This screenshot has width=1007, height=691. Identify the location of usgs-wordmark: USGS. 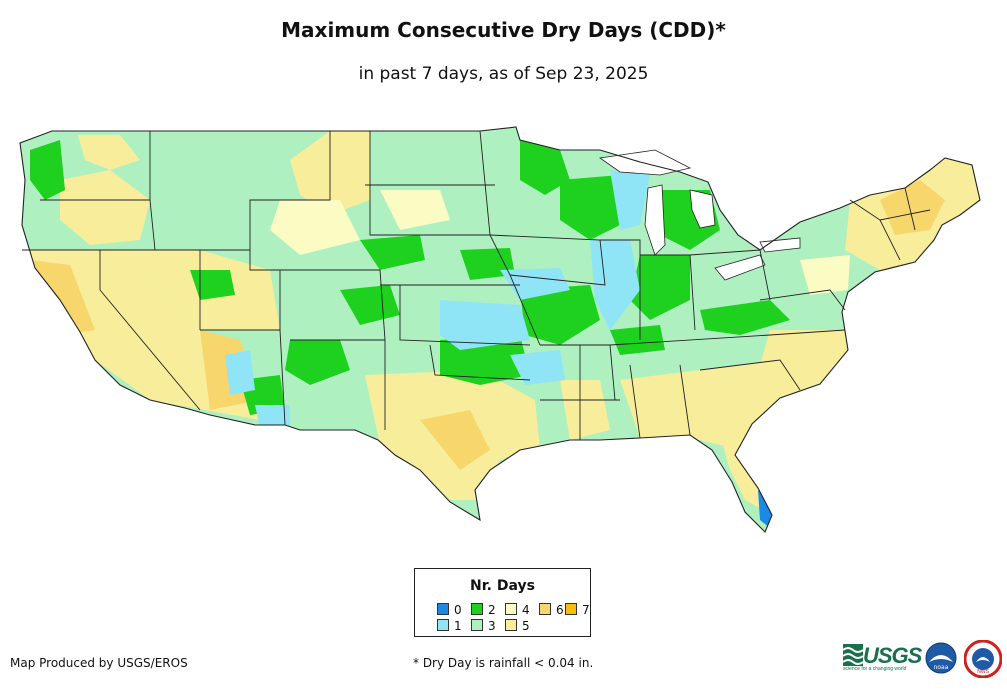
(892, 655).